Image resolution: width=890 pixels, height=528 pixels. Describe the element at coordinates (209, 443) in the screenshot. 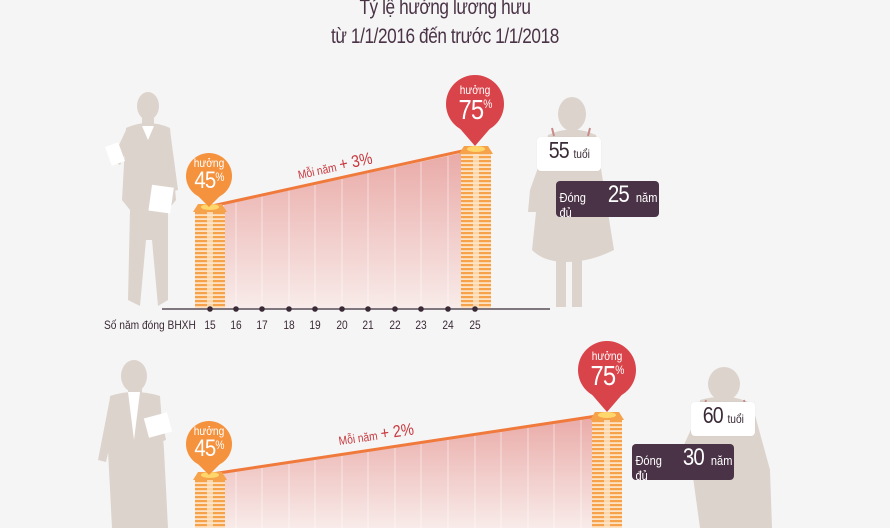

I see `chart2-start-pin-label: hưởng 45%` at that location.